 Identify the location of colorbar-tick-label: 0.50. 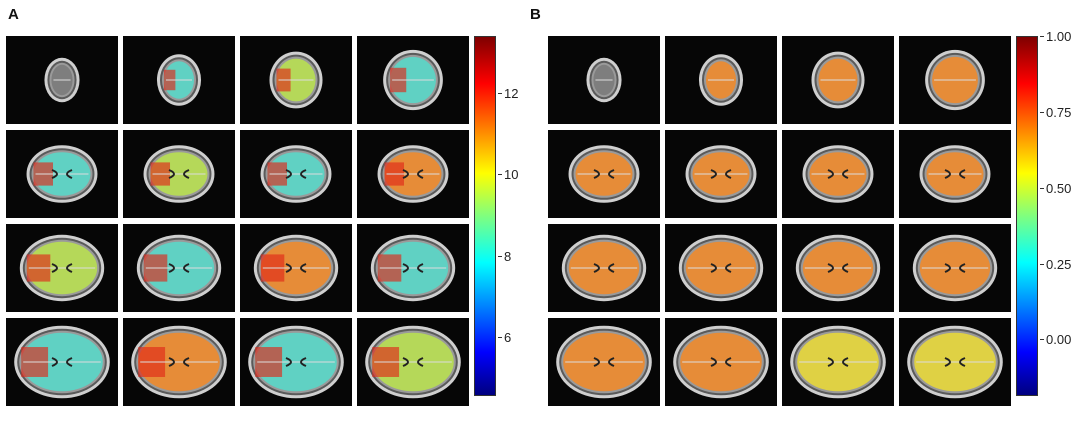
(1055, 188).